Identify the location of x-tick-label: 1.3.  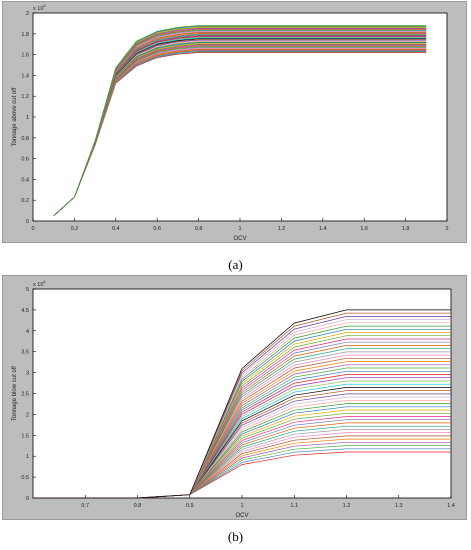
(399, 506).